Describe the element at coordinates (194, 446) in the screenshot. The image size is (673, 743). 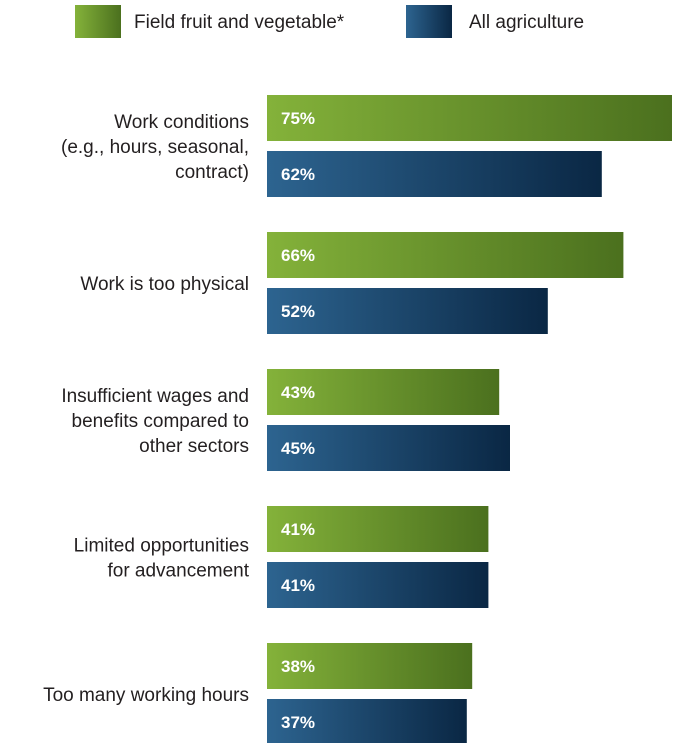
I see `category-label-line: other sectors` at that location.